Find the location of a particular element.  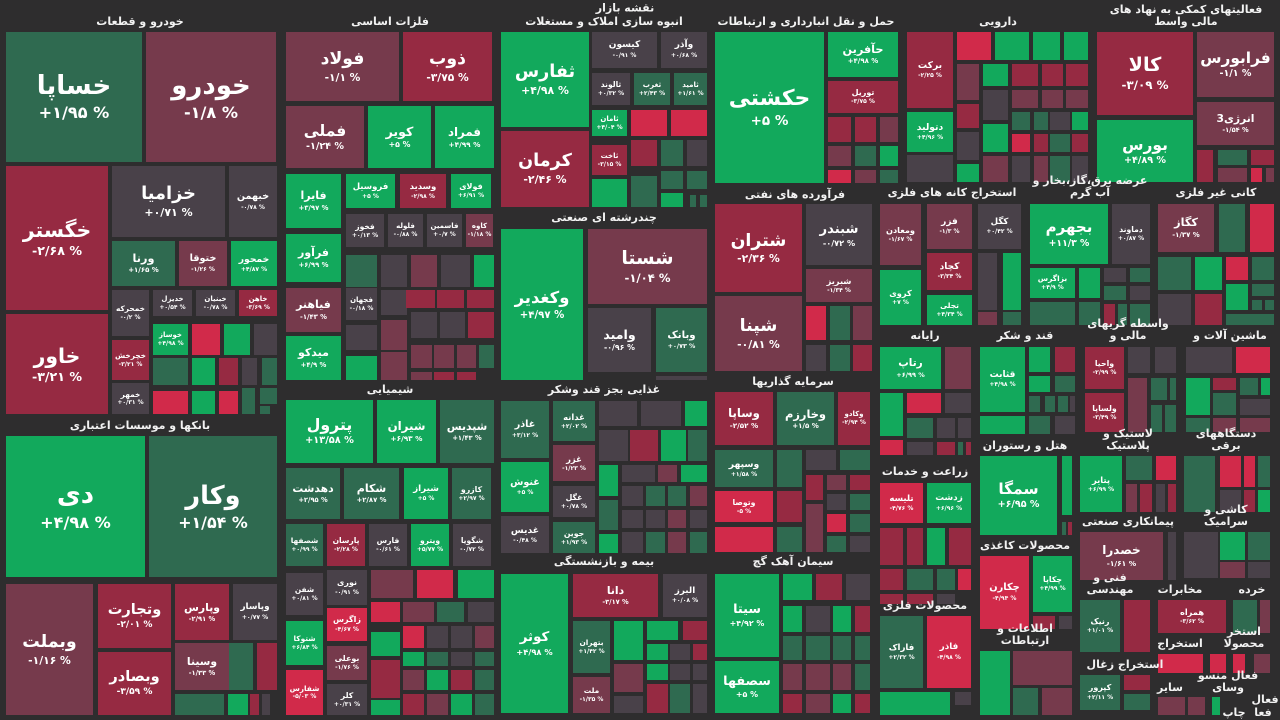

stock-tile: وکار +۱/۵۴ % is located at coordinates (213, 506).